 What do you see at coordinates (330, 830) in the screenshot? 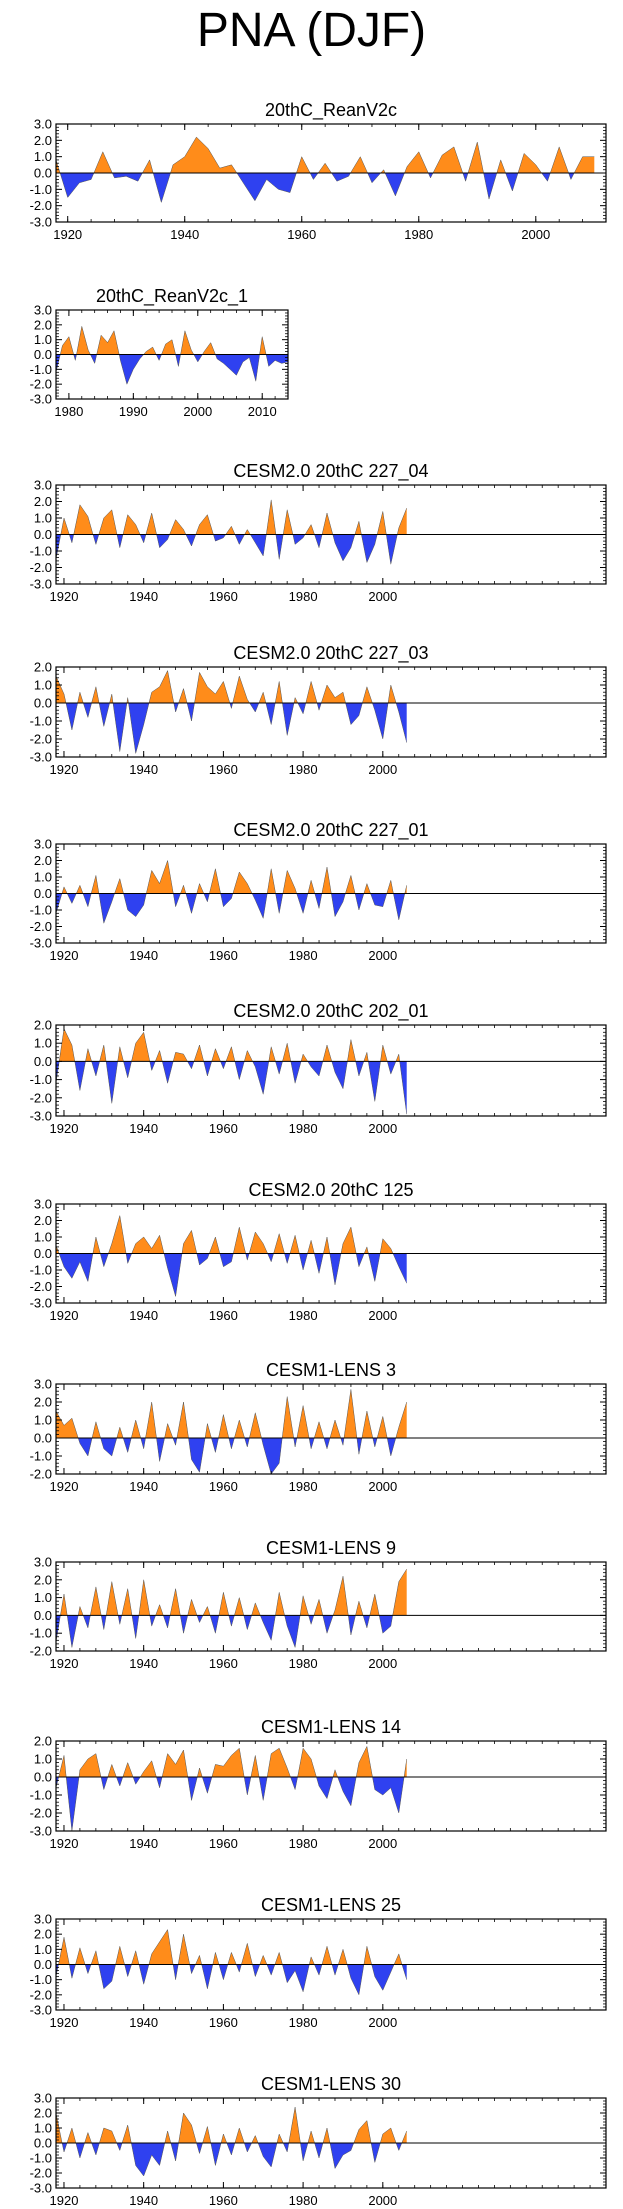
I see `panel-title: CESM2.0 20thC 227_01` at bounding box center [330, 830].